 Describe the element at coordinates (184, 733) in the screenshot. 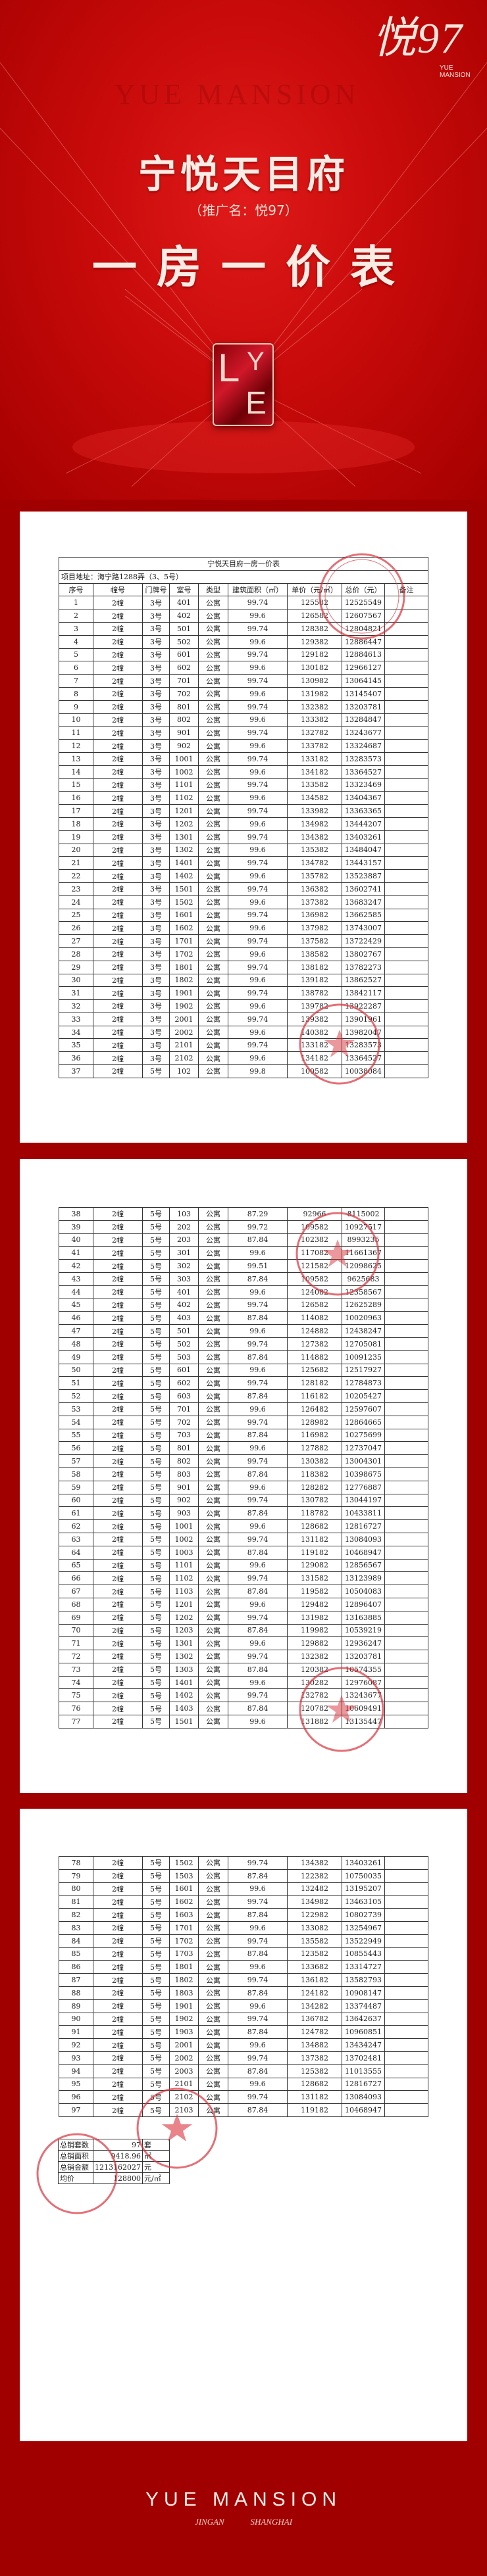

I see `table-cell: 901` at that location.